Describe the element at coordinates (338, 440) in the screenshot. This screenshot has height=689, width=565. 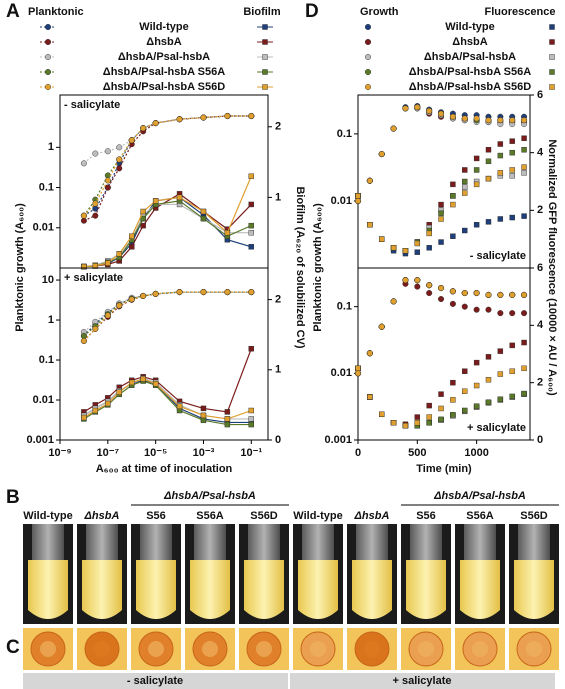
I see `y-tick-label: 0.001` at that location.